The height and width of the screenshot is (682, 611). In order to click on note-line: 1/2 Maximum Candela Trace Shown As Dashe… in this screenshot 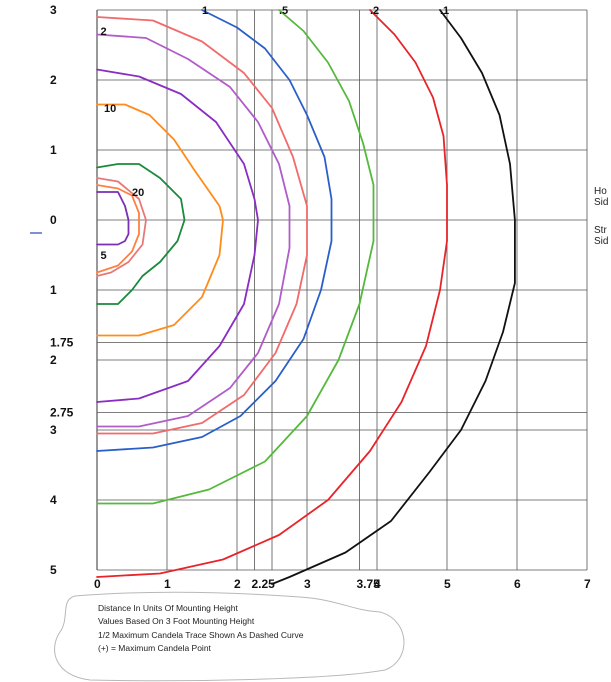, I will do `click(201, 634)`.